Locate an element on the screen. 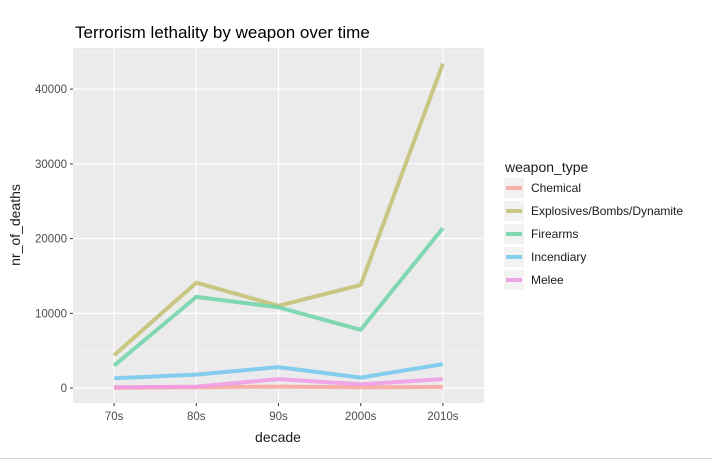  y-axis: 0 10000 20000 30000 40000 is located at coordinates (54, 239).